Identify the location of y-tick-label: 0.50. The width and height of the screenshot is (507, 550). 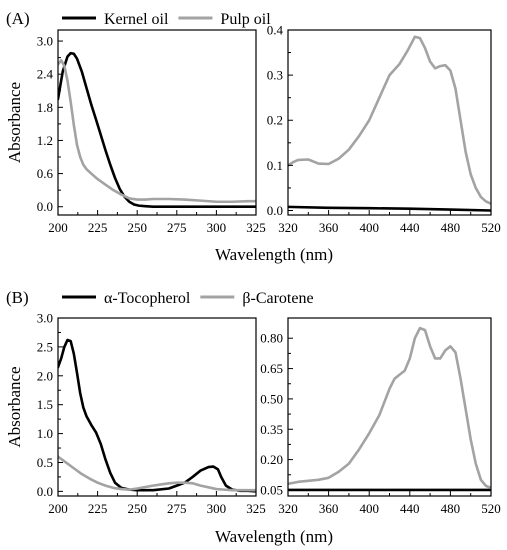
(271, 398).